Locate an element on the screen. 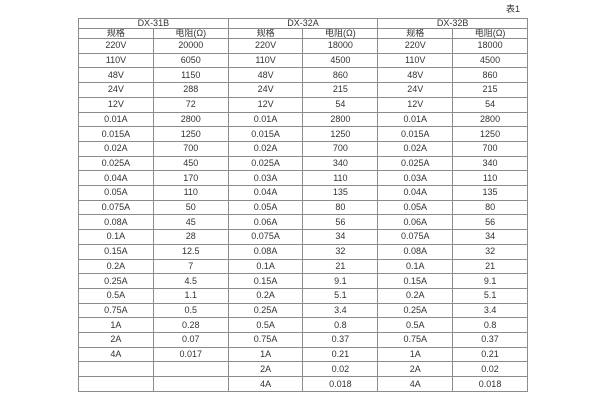 This screenshot has width=600, height=400. table-row: 12V 72 12V 54 12V 54 is located at coordinates (303, 104).